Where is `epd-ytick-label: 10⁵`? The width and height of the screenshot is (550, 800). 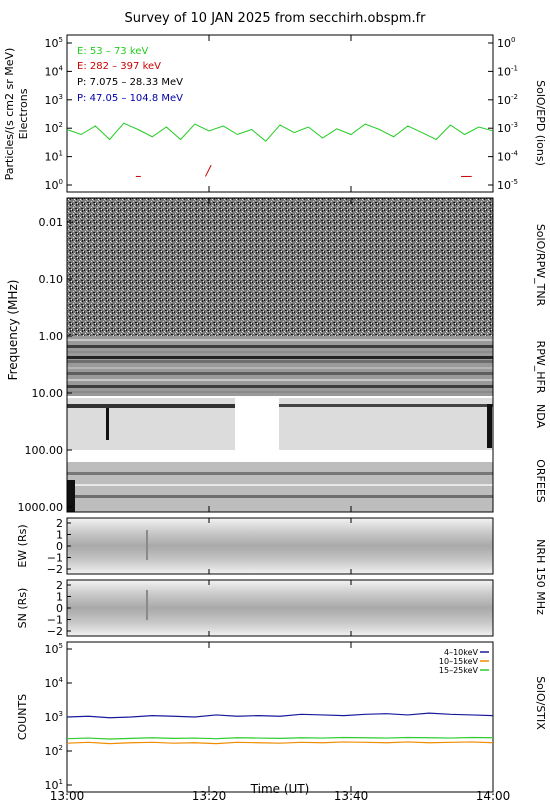 epd-ytick-label: 10⁵ is located at coordinates (54, 43).